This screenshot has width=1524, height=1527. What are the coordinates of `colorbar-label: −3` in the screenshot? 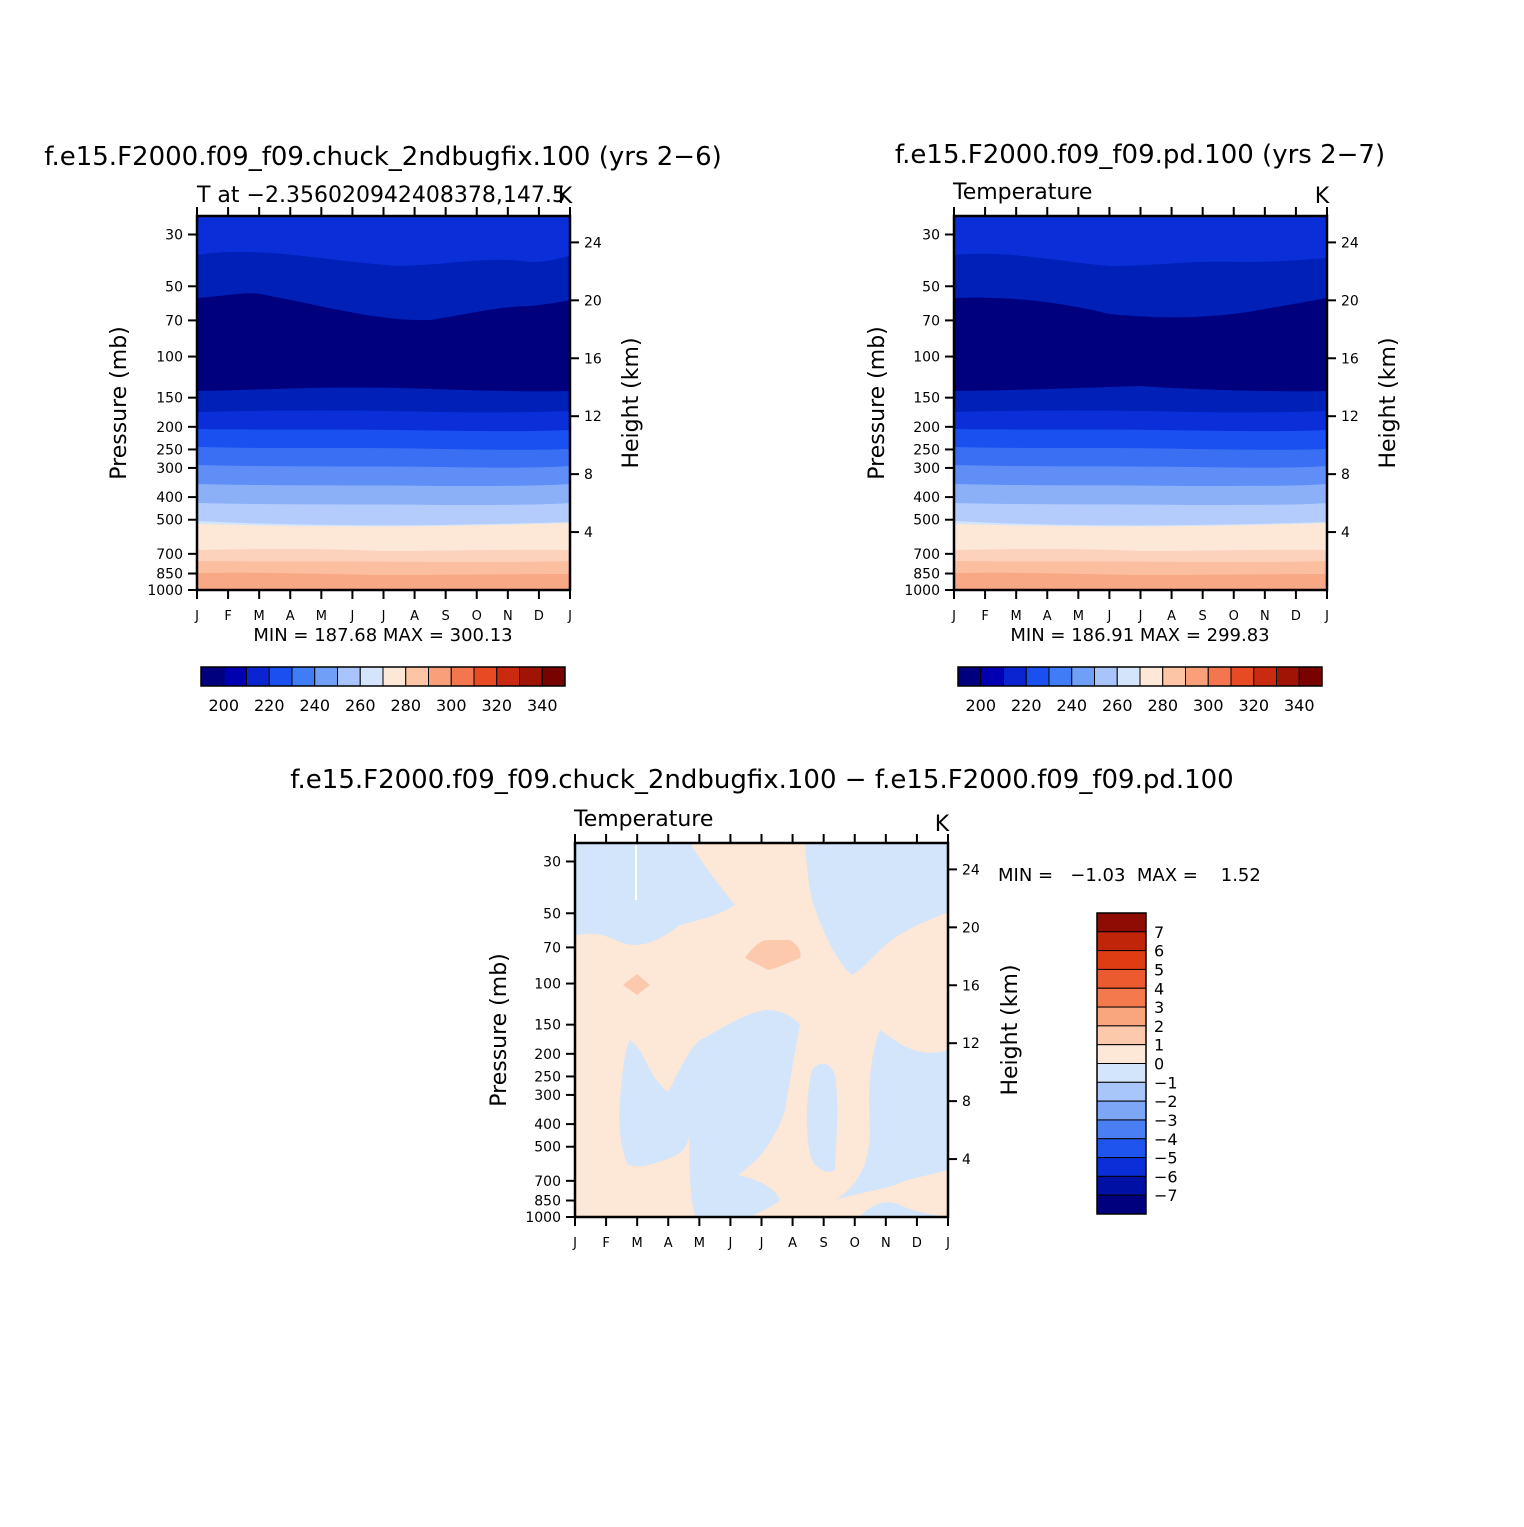 It's located at (1166, 1120).